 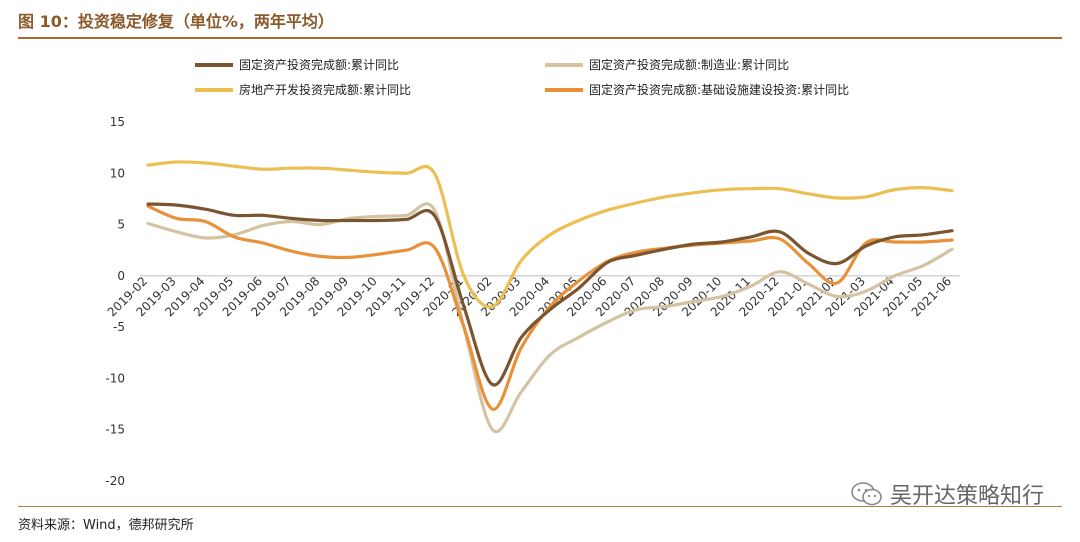 What do you see at coordinates (719, 89) in the screenshot?
I see `legend-label: 固定资产投资完成额:基础设施建设投资:累计同比` at bounding box center [719, 89].